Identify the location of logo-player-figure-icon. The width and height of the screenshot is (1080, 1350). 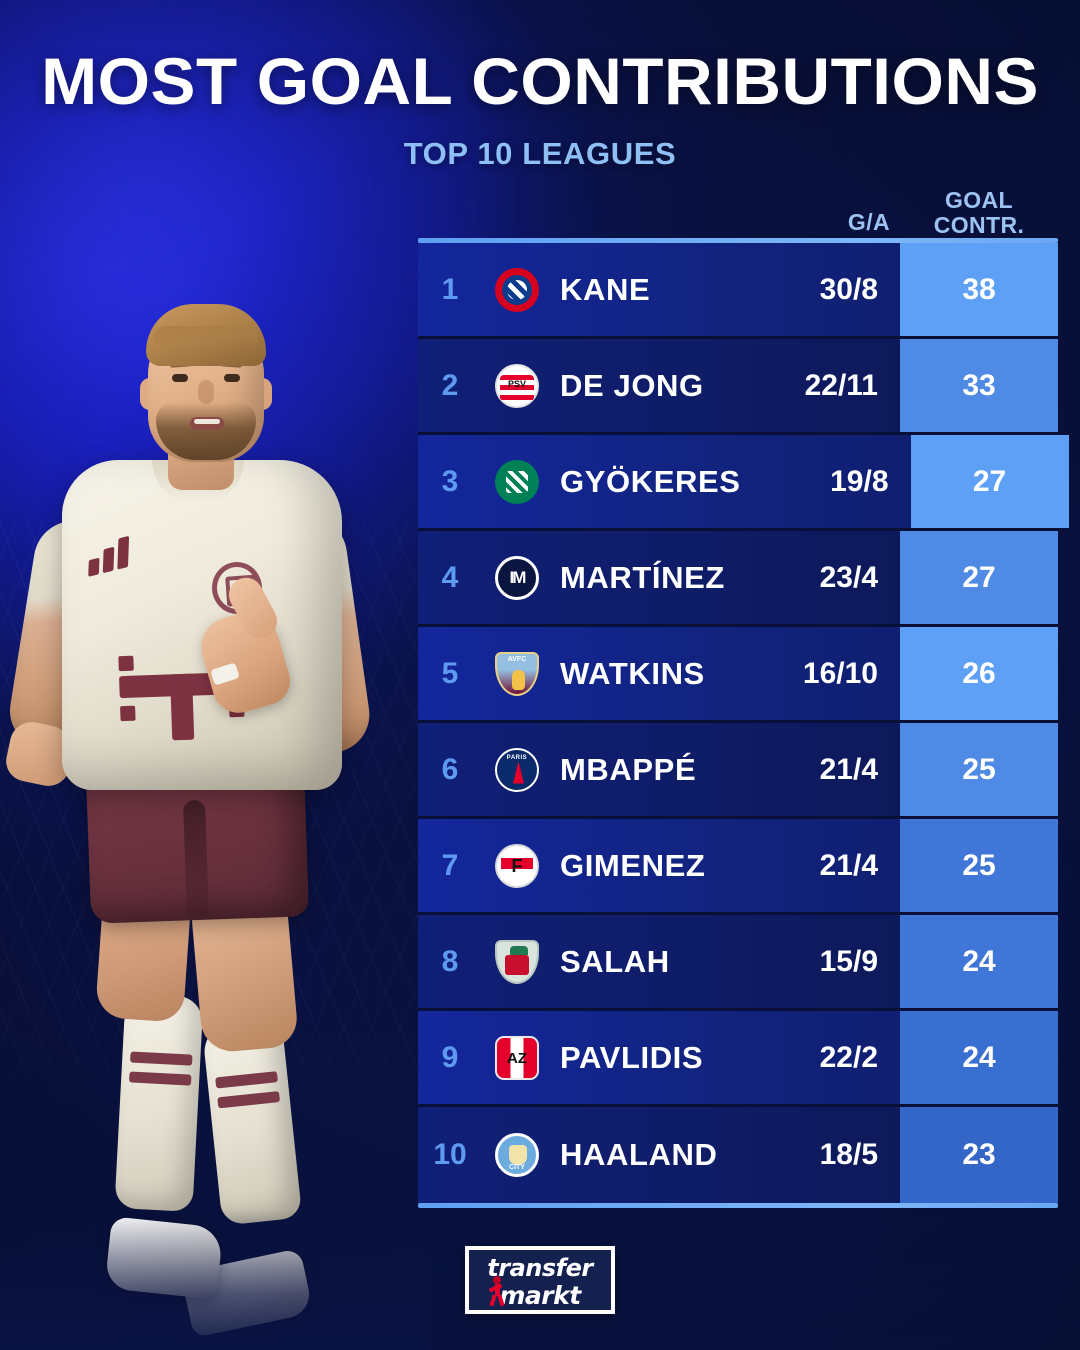
(496, 1291).